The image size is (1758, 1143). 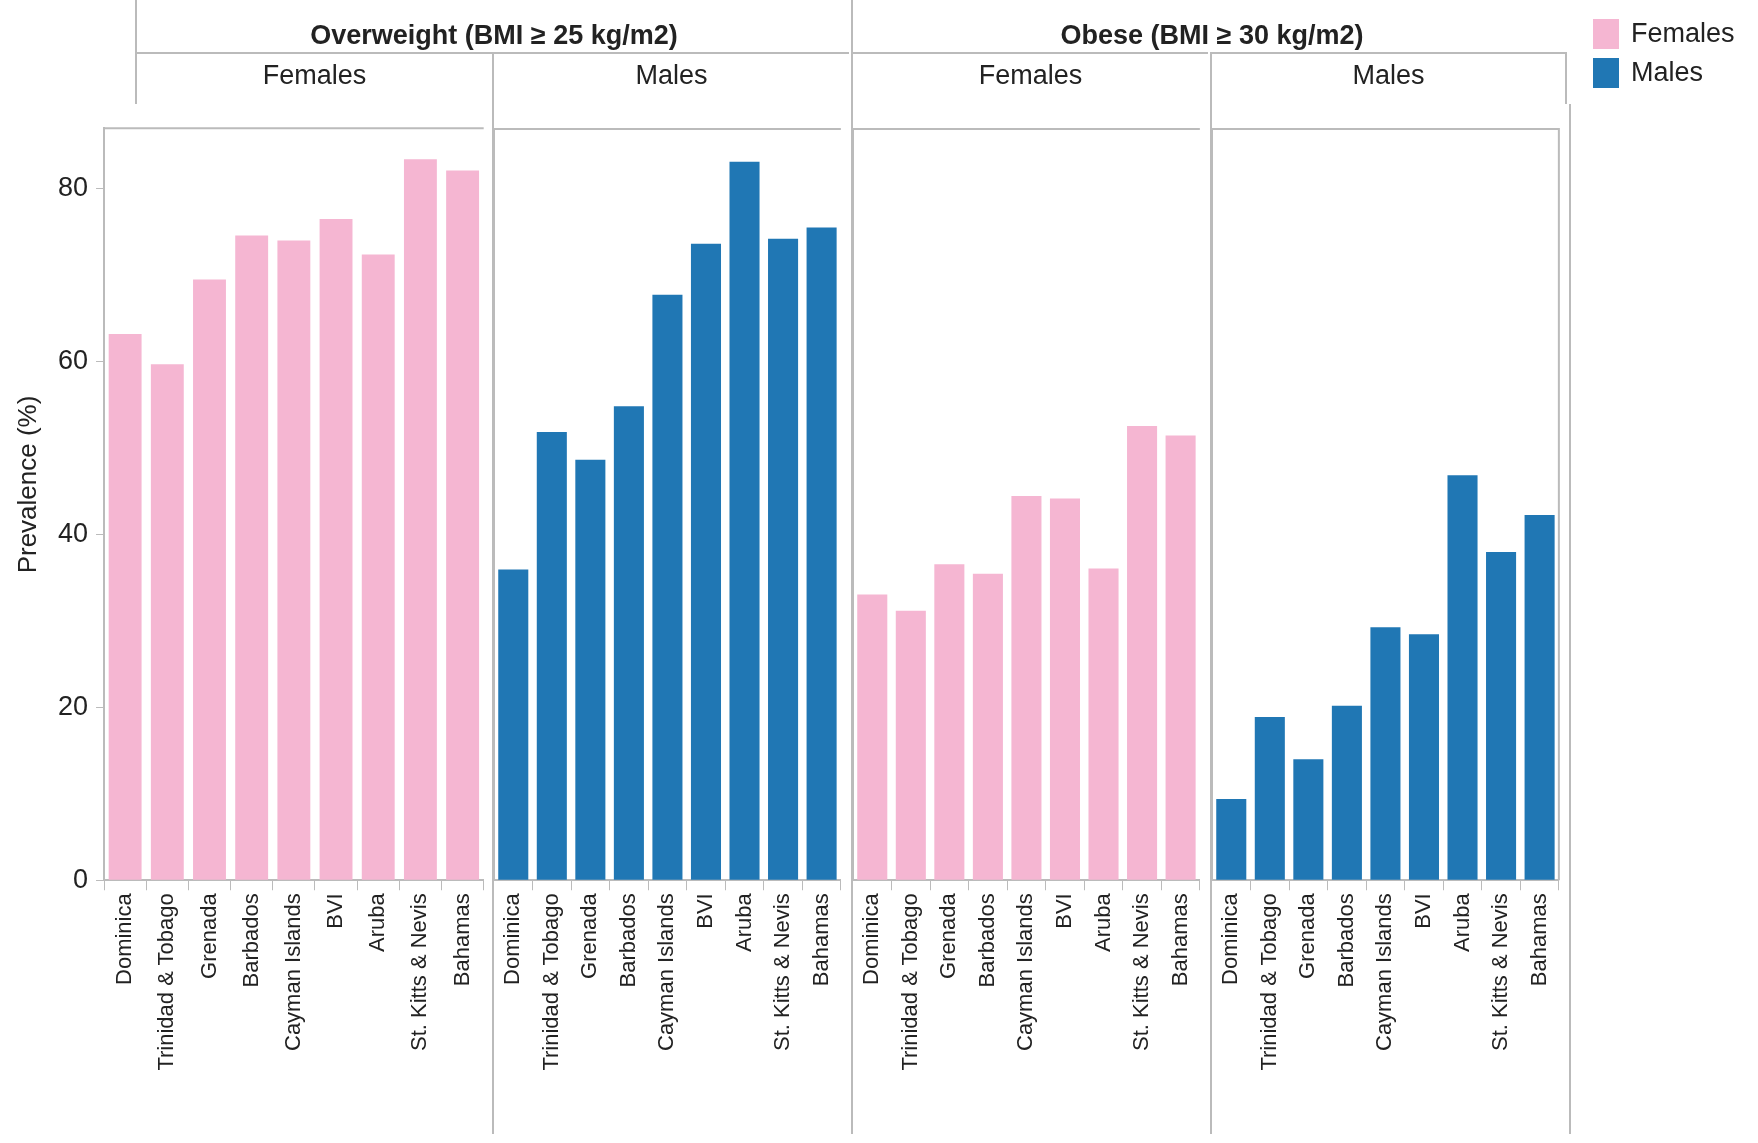 I want to click on legend-label: Females, so click(x=1683, y=33).